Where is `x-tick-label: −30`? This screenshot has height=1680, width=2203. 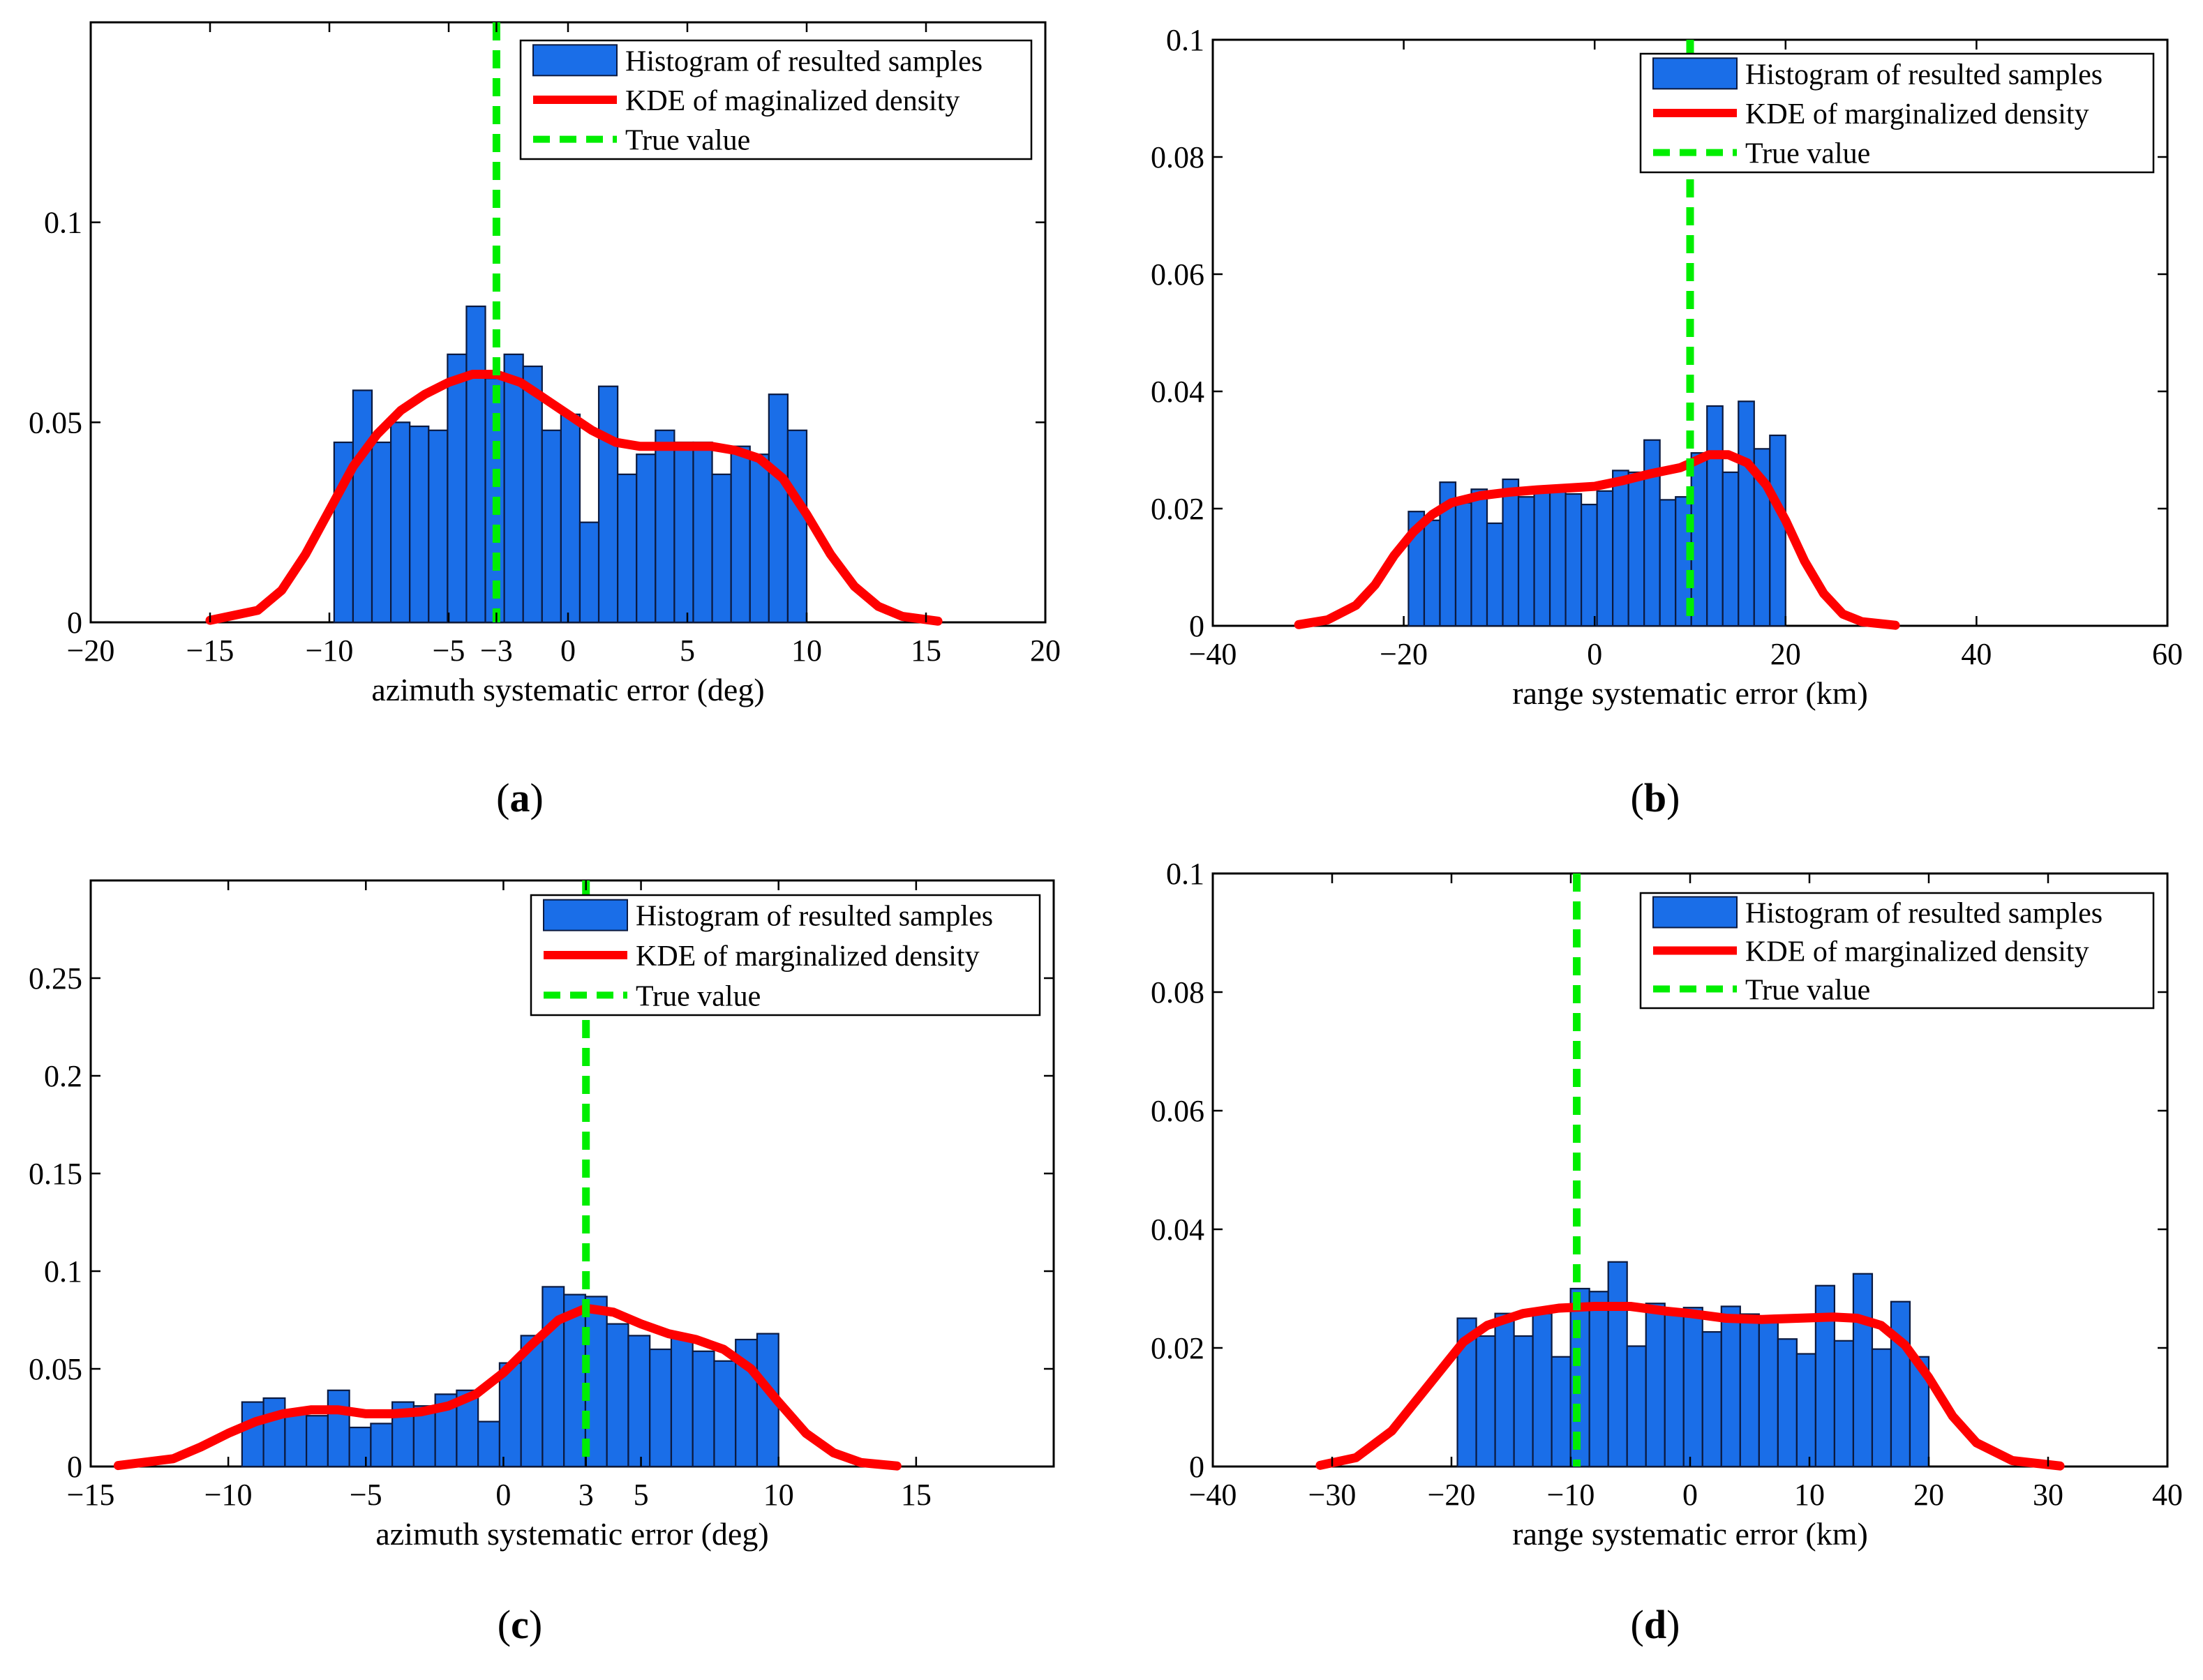
x-tick-label: −30 is located at coordinates (1333, 1495).